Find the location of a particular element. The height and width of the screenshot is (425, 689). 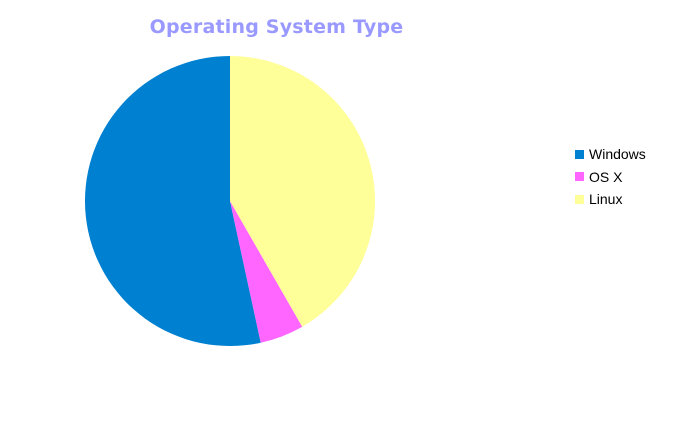

legend-swatch-windows is located at coordinates (579, 154).